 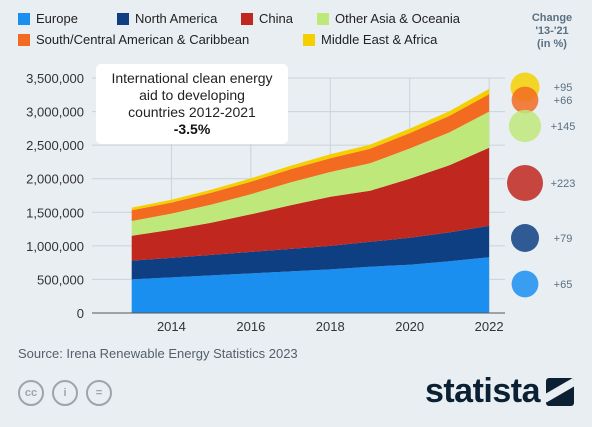 I want to click on y-tick-label: 2,000,000, so click(x=55, y=179).